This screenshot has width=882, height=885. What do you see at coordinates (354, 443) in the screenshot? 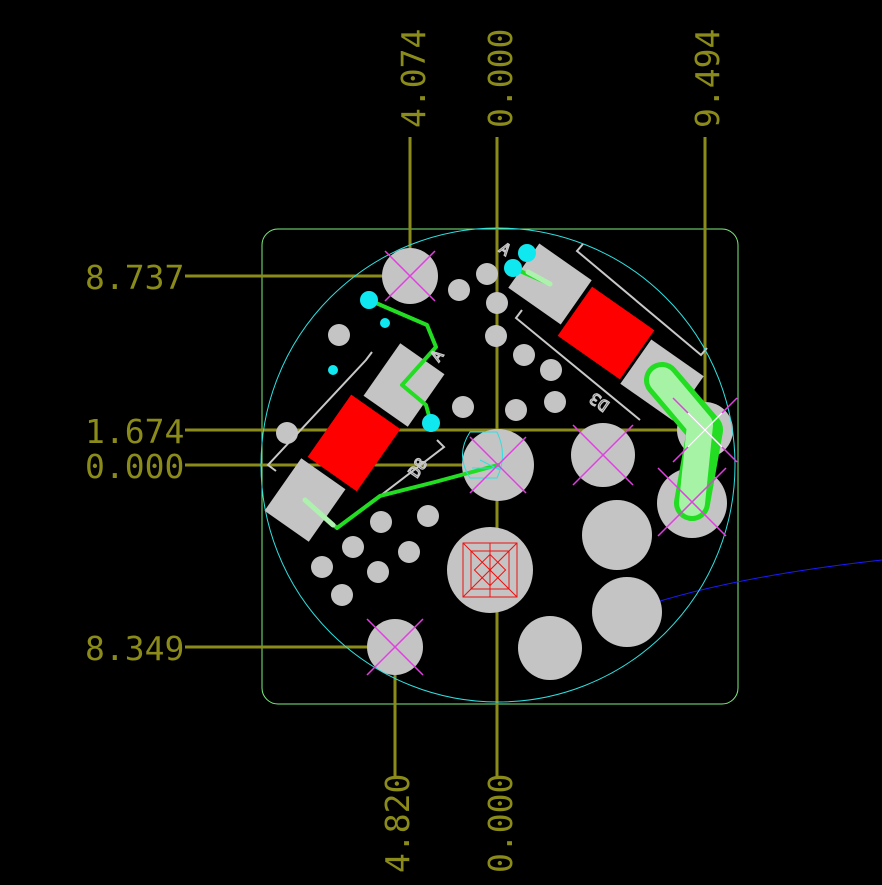
I see `d8-body` at bounding box center [354, 443].